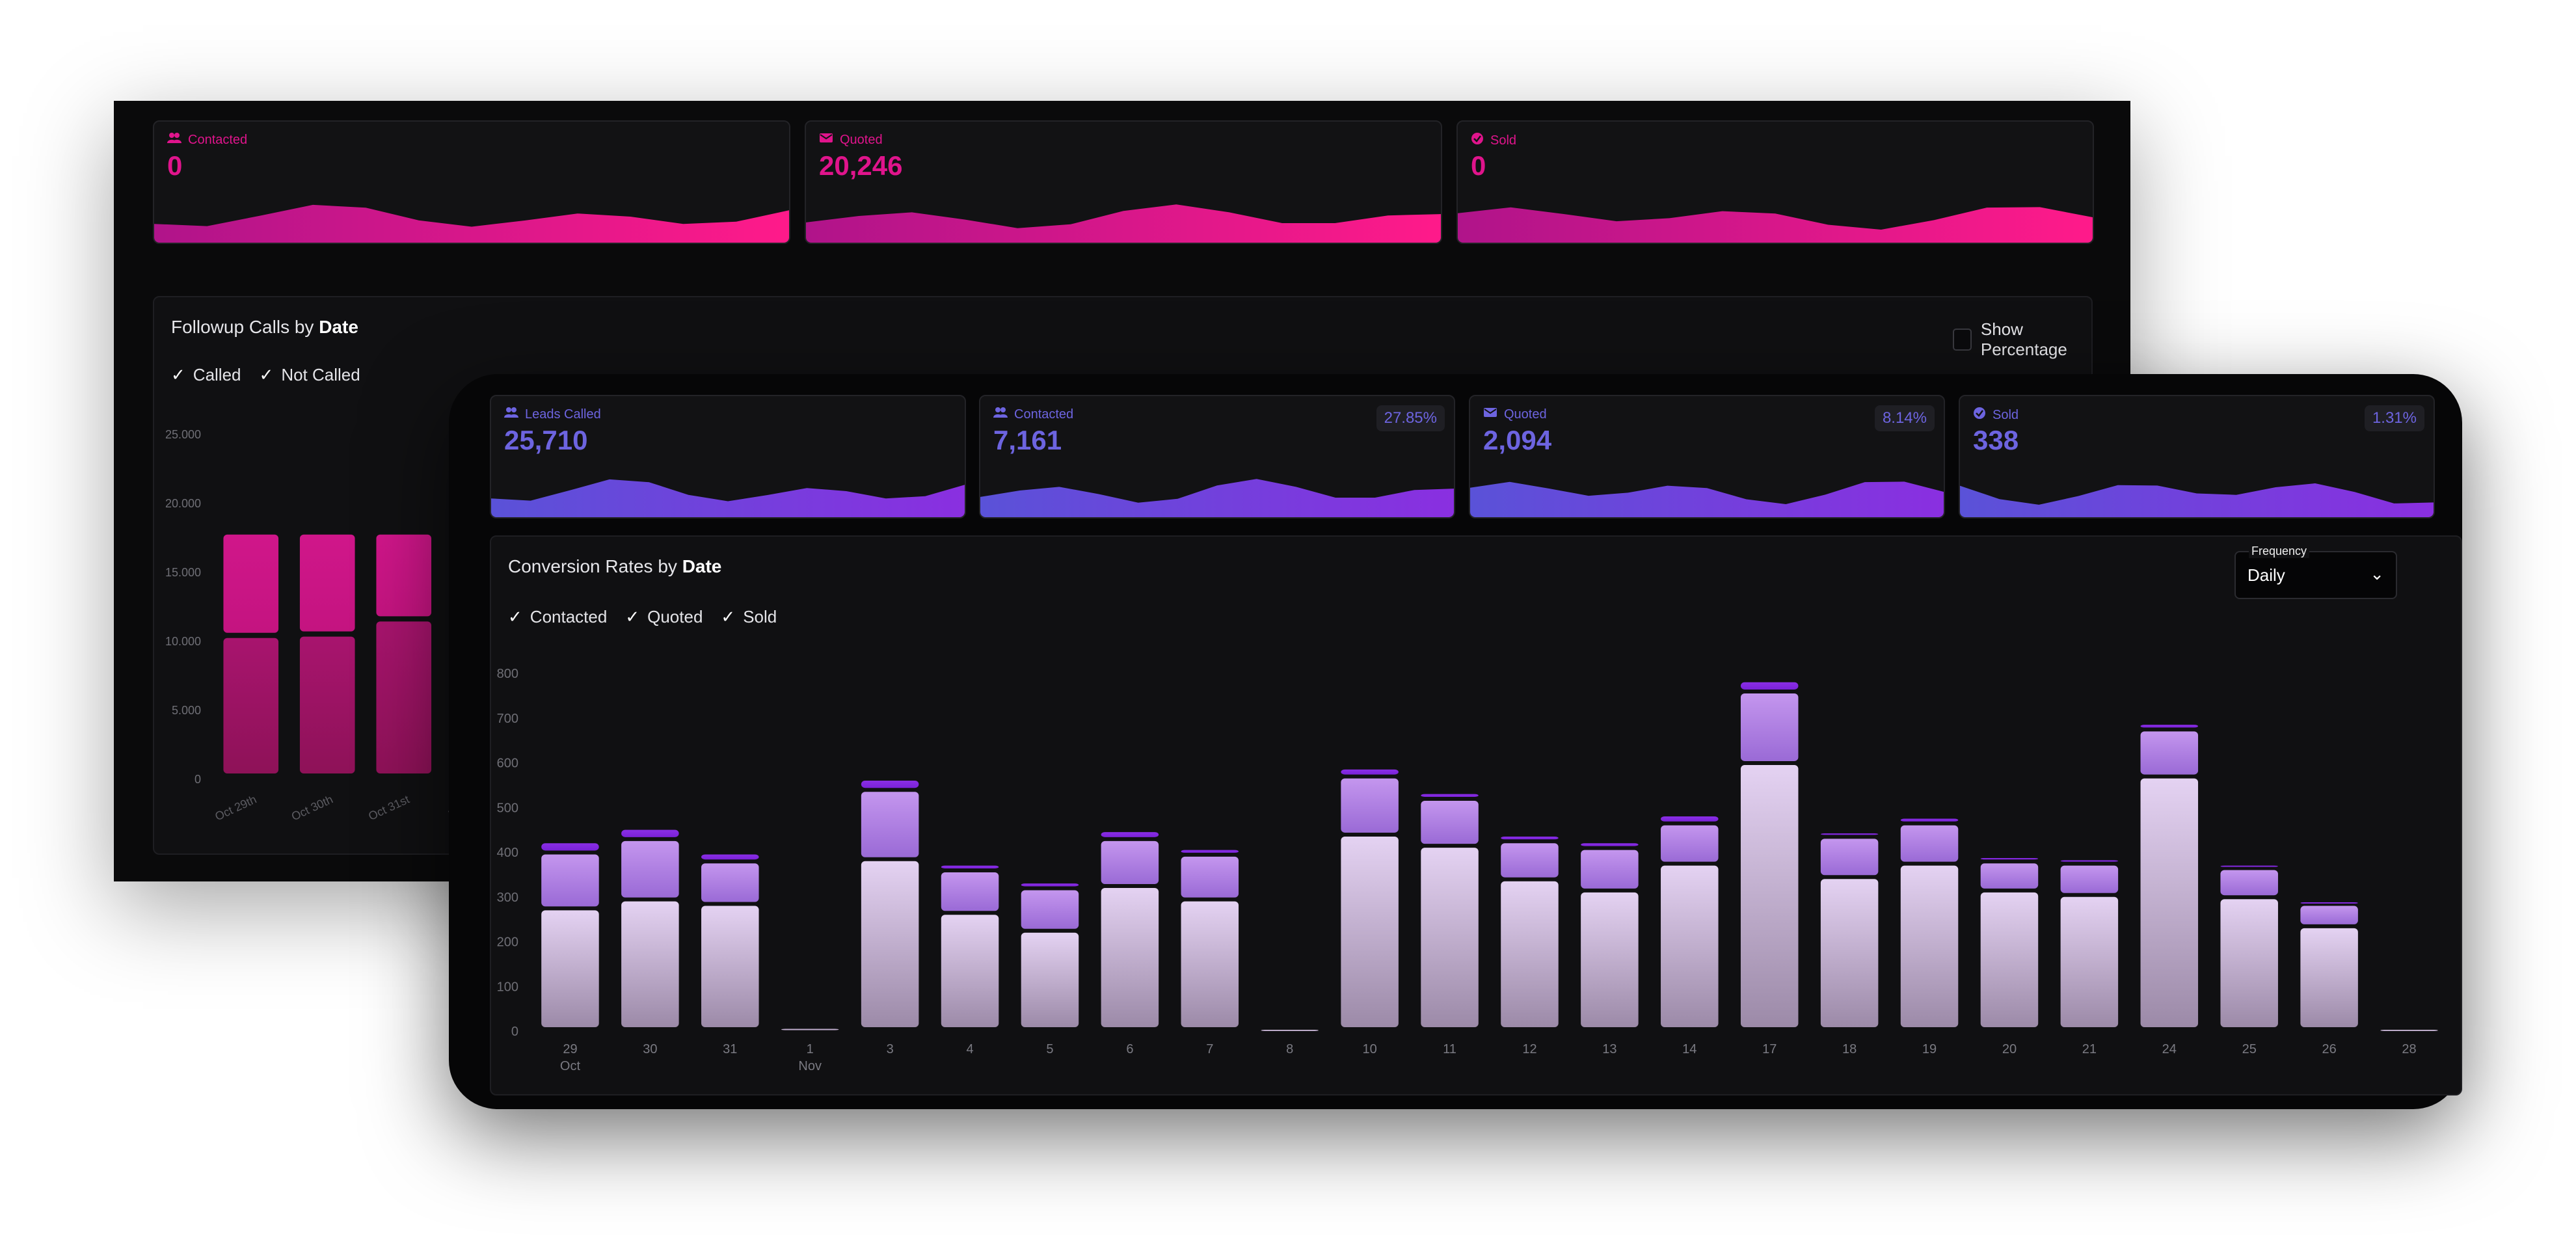 The image size is (2576, 1236). I want to click on legend-item-not-called: ✓ Not Called, so click(310, 375).